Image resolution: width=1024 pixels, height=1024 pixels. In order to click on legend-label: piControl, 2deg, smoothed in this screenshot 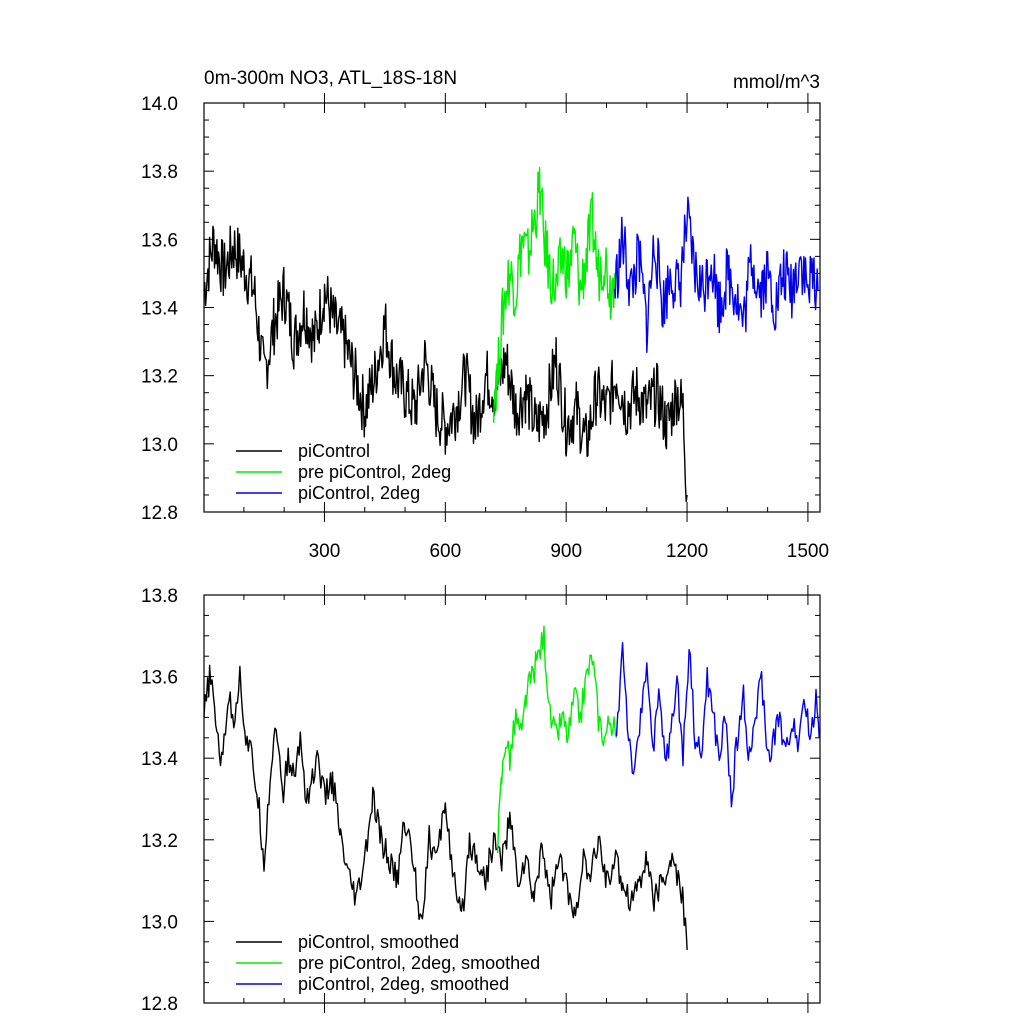, I will do `click(403, 984)`.